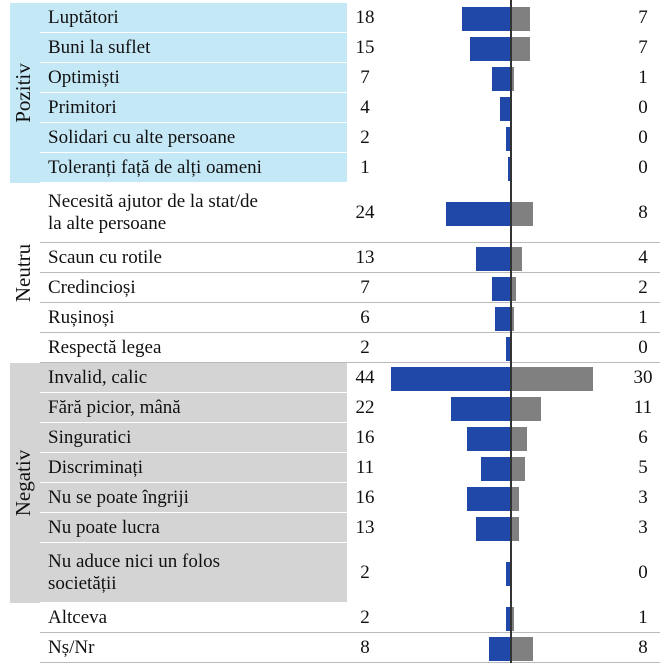  What do you see at coordinates (84, 77) in the screenshot?
I see `row-label: Optimiști` at bounding box center [84, 77].